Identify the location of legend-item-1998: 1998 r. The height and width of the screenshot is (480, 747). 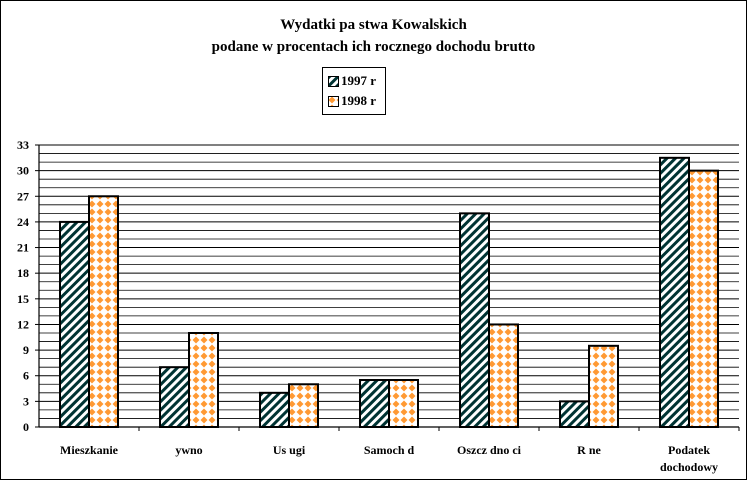
(352, 100).